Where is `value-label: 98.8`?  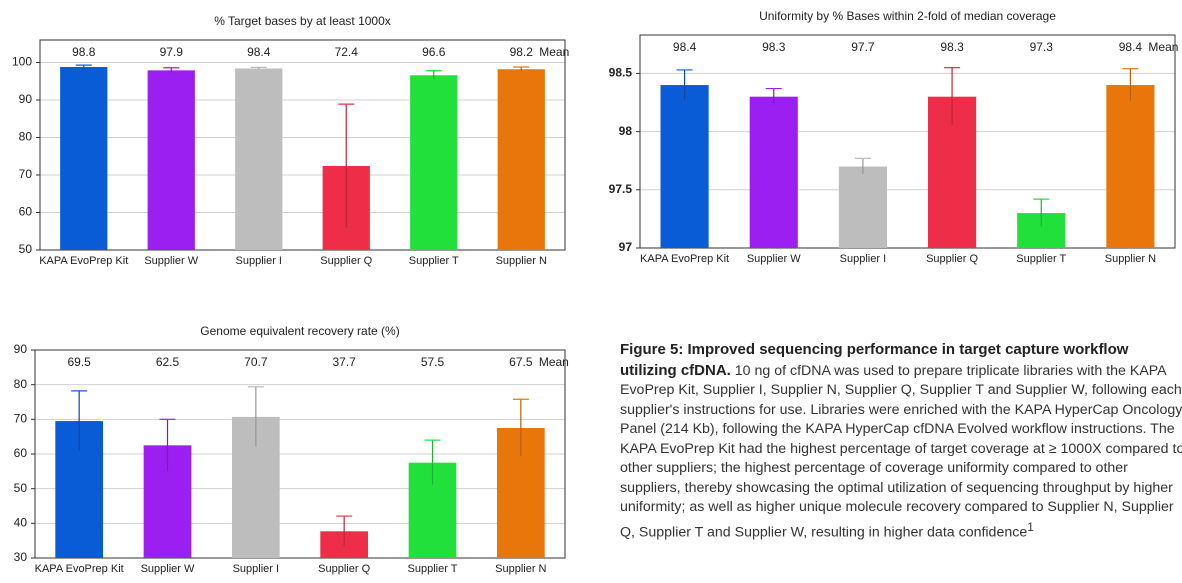
value-label: 98.8 is located at coordinates (84, 52).